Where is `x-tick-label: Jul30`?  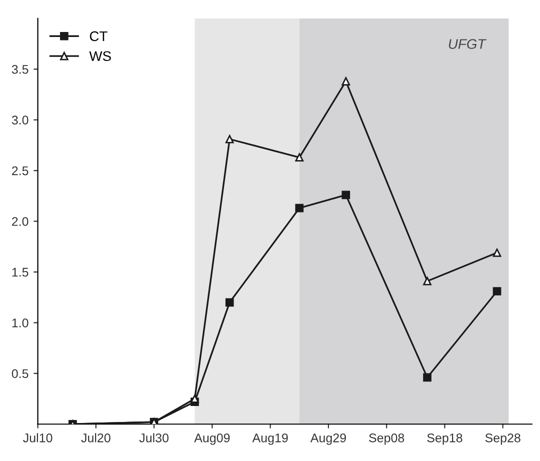
x-tick-label: Jul30 is located at coordinates (154, 437).